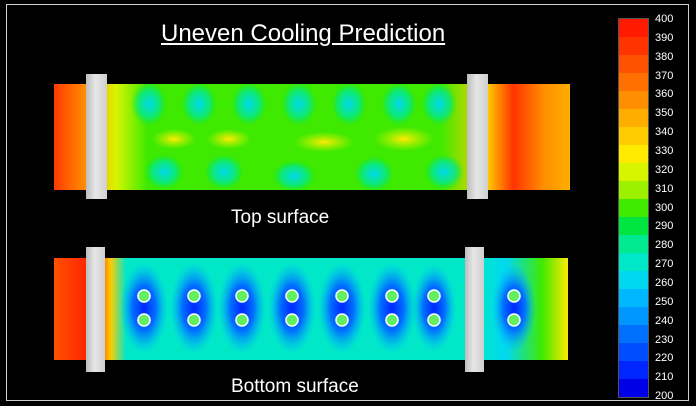 The width and height of the screenshot is (696, 406). I want to click on scale-tick-label: 290, so click(664, 226).